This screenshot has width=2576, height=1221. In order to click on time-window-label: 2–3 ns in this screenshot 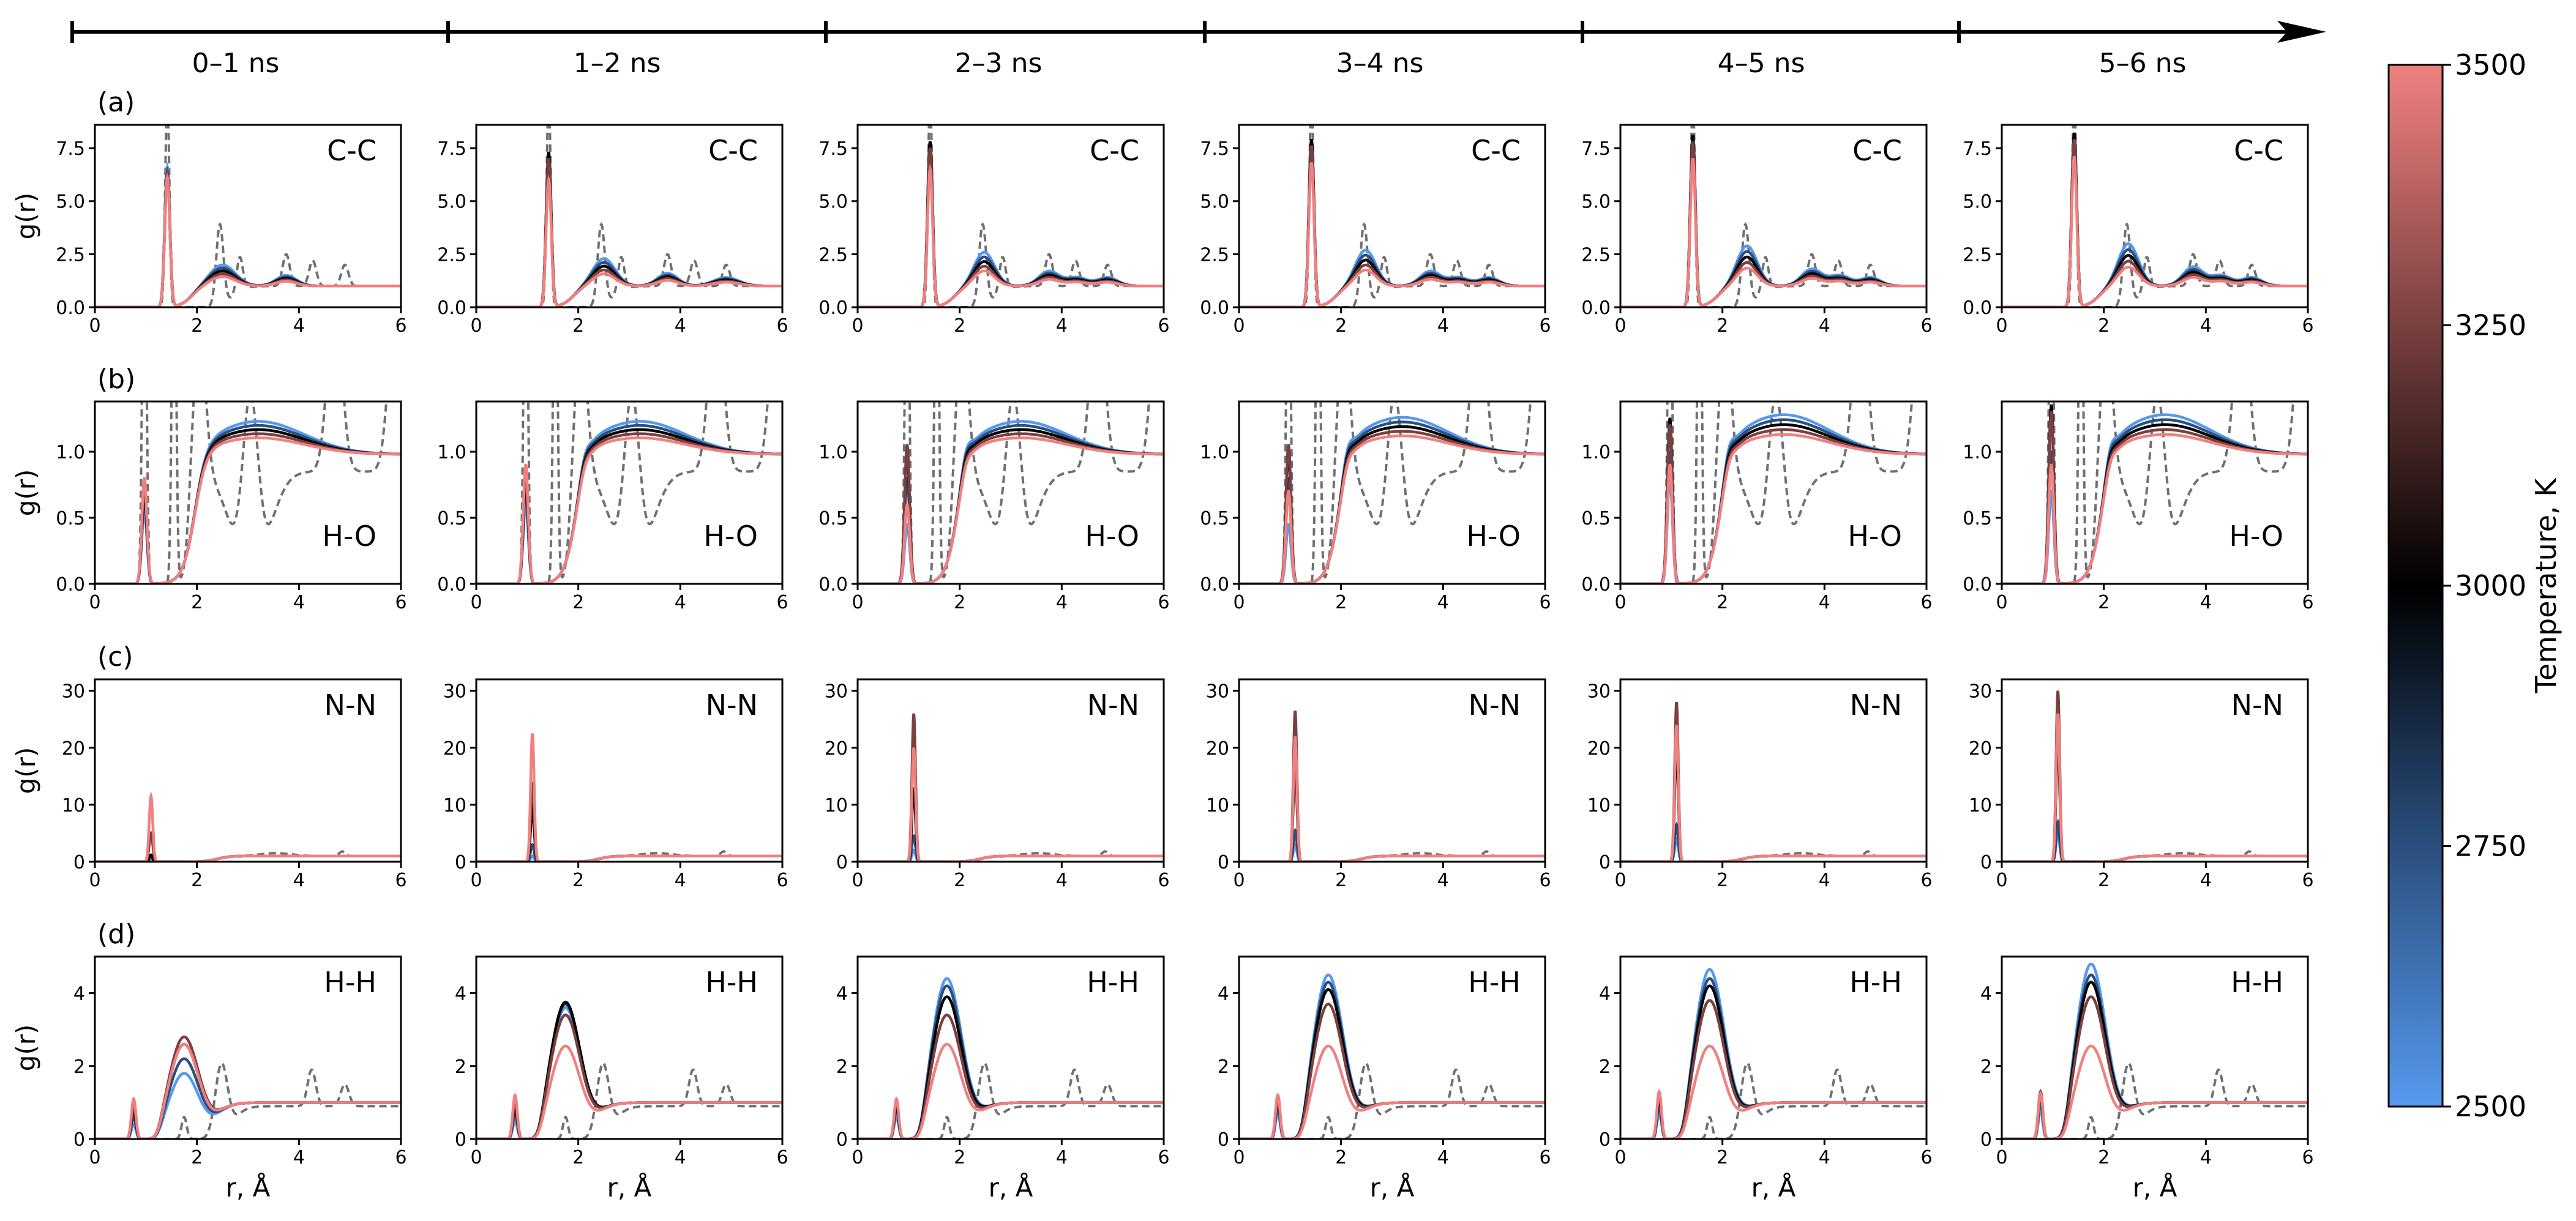, I will do `click(999, 63)`.